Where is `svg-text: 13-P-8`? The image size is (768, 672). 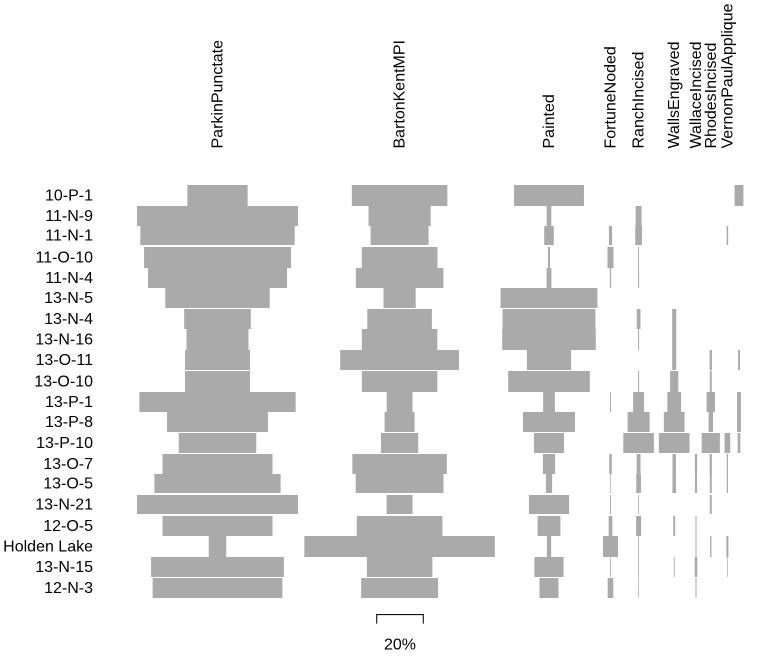
svg-text: 13-P-8 is located at coordinates (69, 422).